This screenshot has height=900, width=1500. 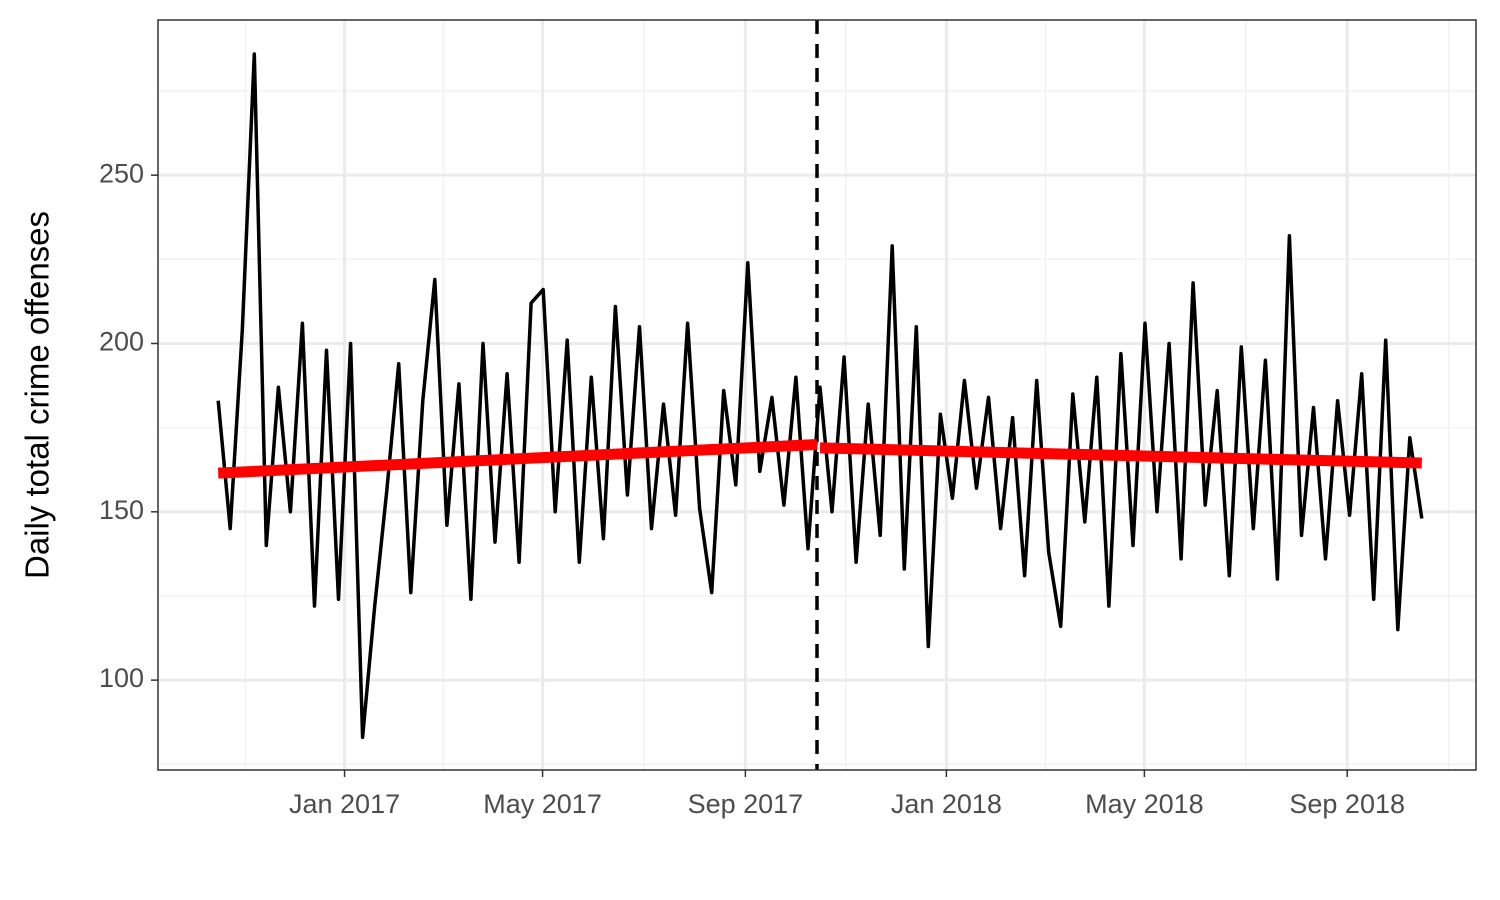 I want to click on y-tick-label: 150, so click(x=121, y=510).